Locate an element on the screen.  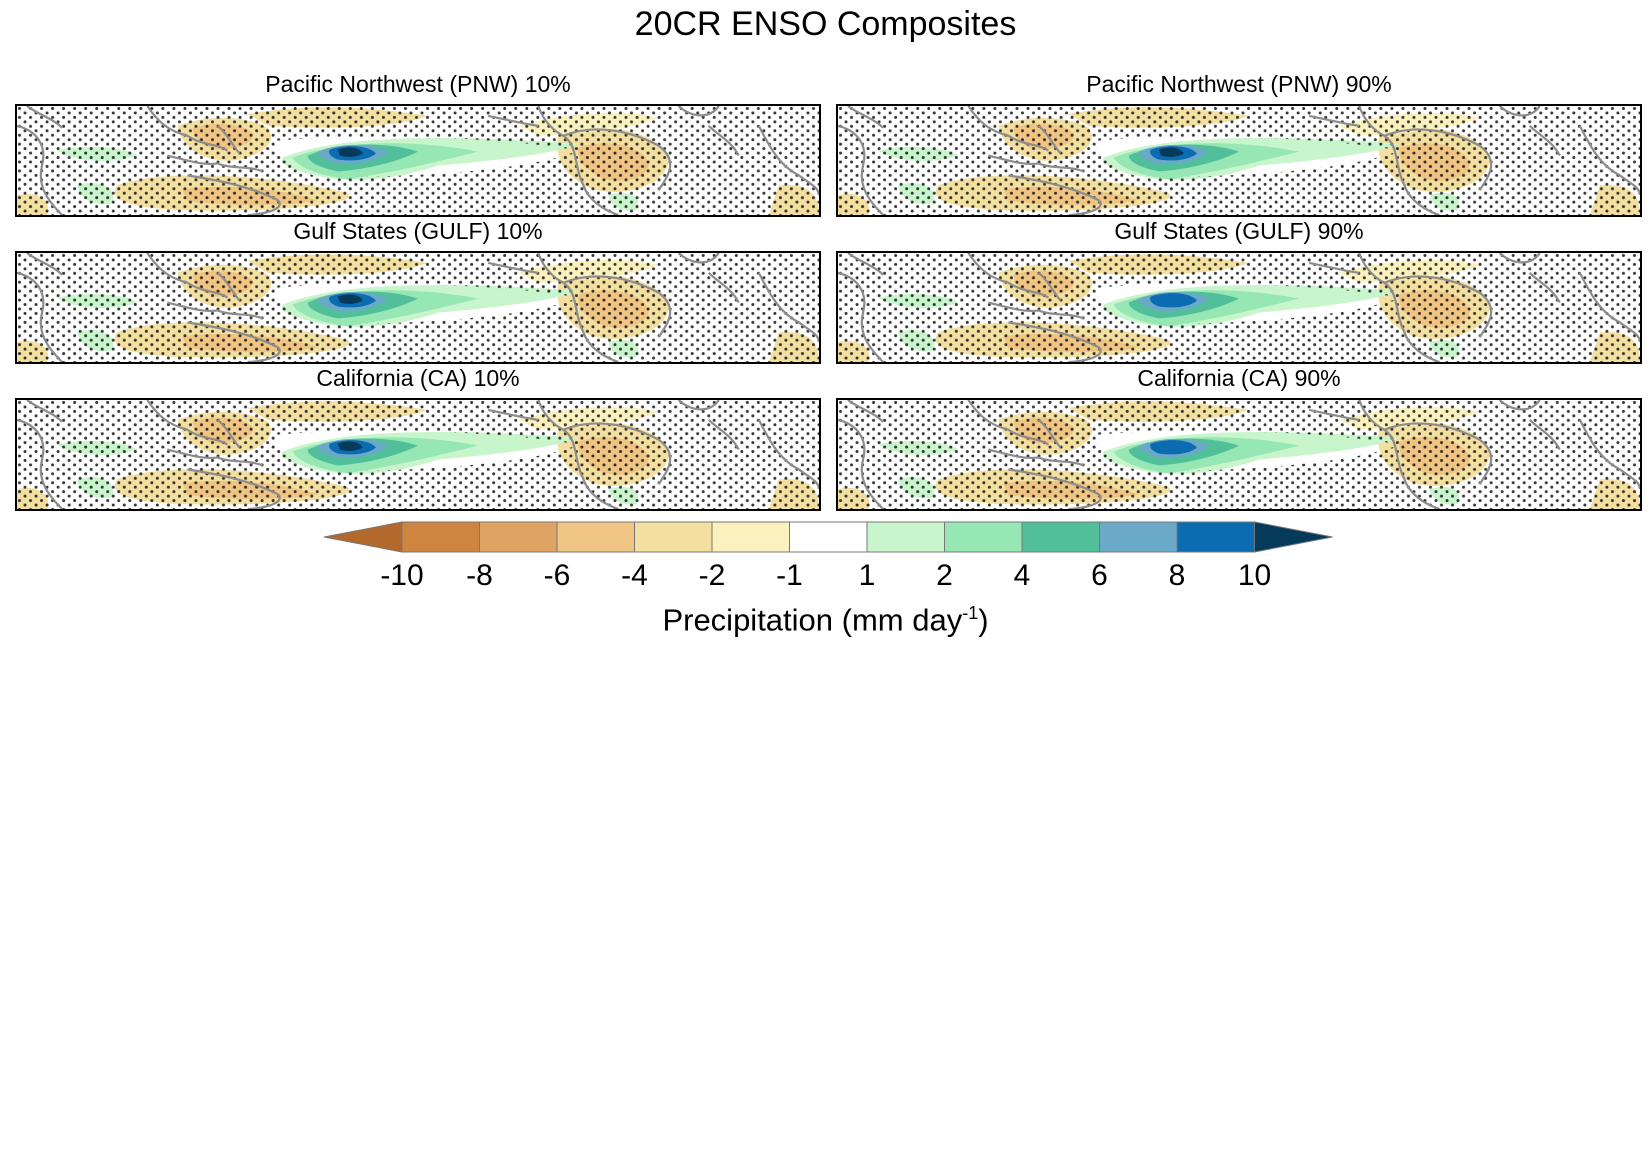
colorbar-tick-label: 4 is located at coordinates (1022, 575).